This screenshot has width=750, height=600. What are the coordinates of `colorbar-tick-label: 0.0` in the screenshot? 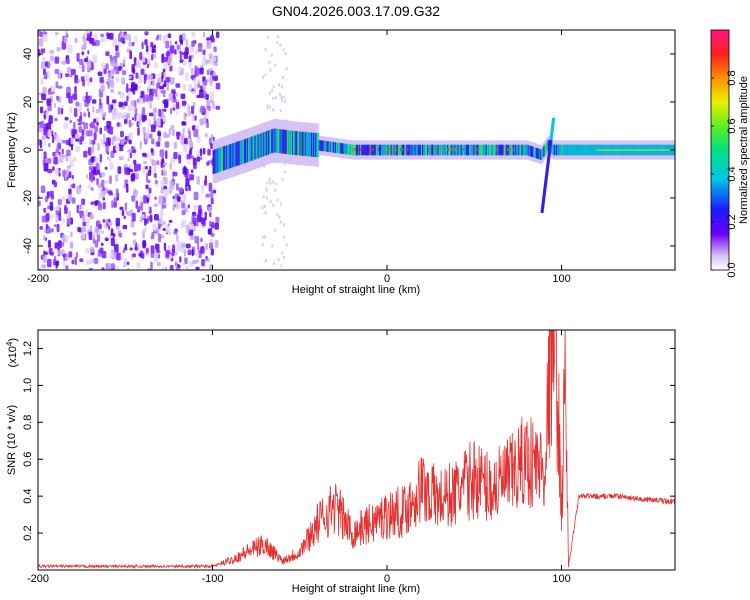 It's located at (732, 269).